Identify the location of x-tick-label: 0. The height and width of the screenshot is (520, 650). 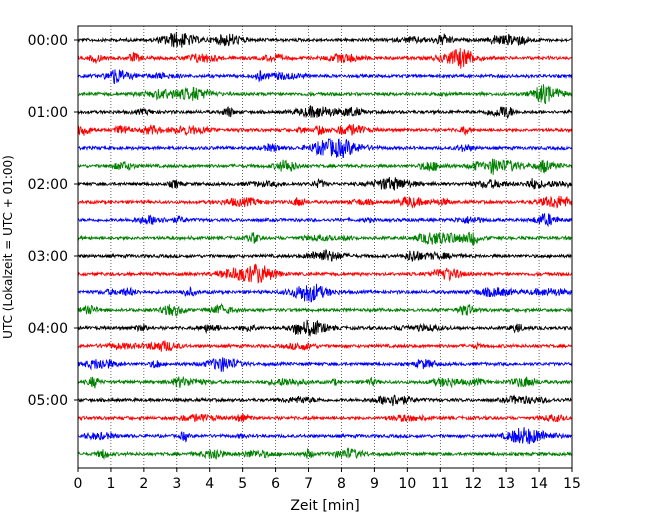
(78, 484).